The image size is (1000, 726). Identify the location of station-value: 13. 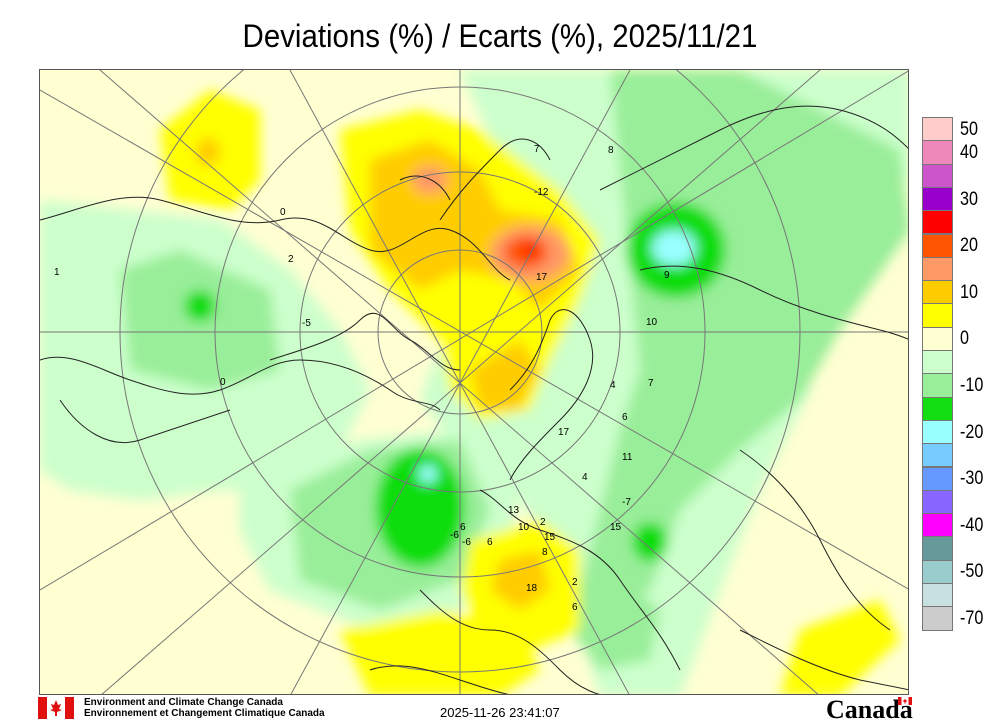
(514, 510).